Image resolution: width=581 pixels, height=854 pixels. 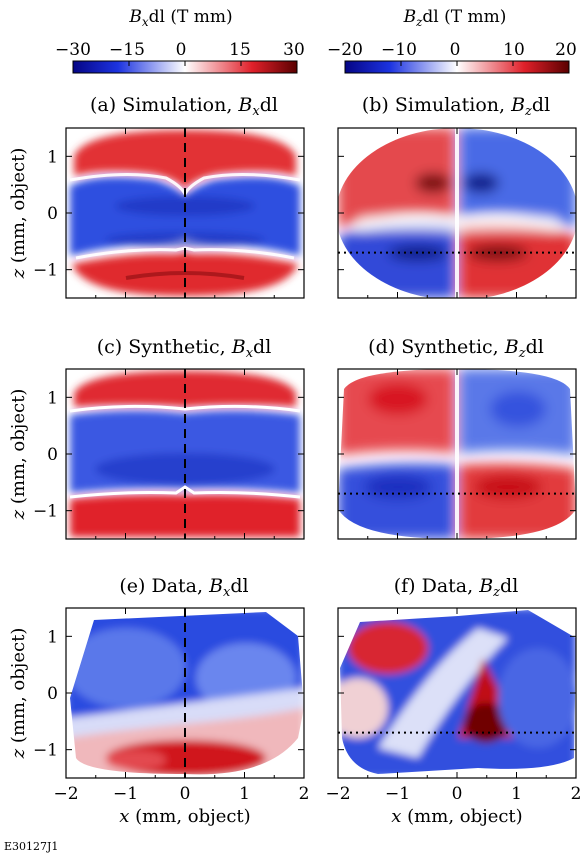 I want to click on colorbar-bz-ticks: −20 −10 0 10 20, so click(x=452, y=50).